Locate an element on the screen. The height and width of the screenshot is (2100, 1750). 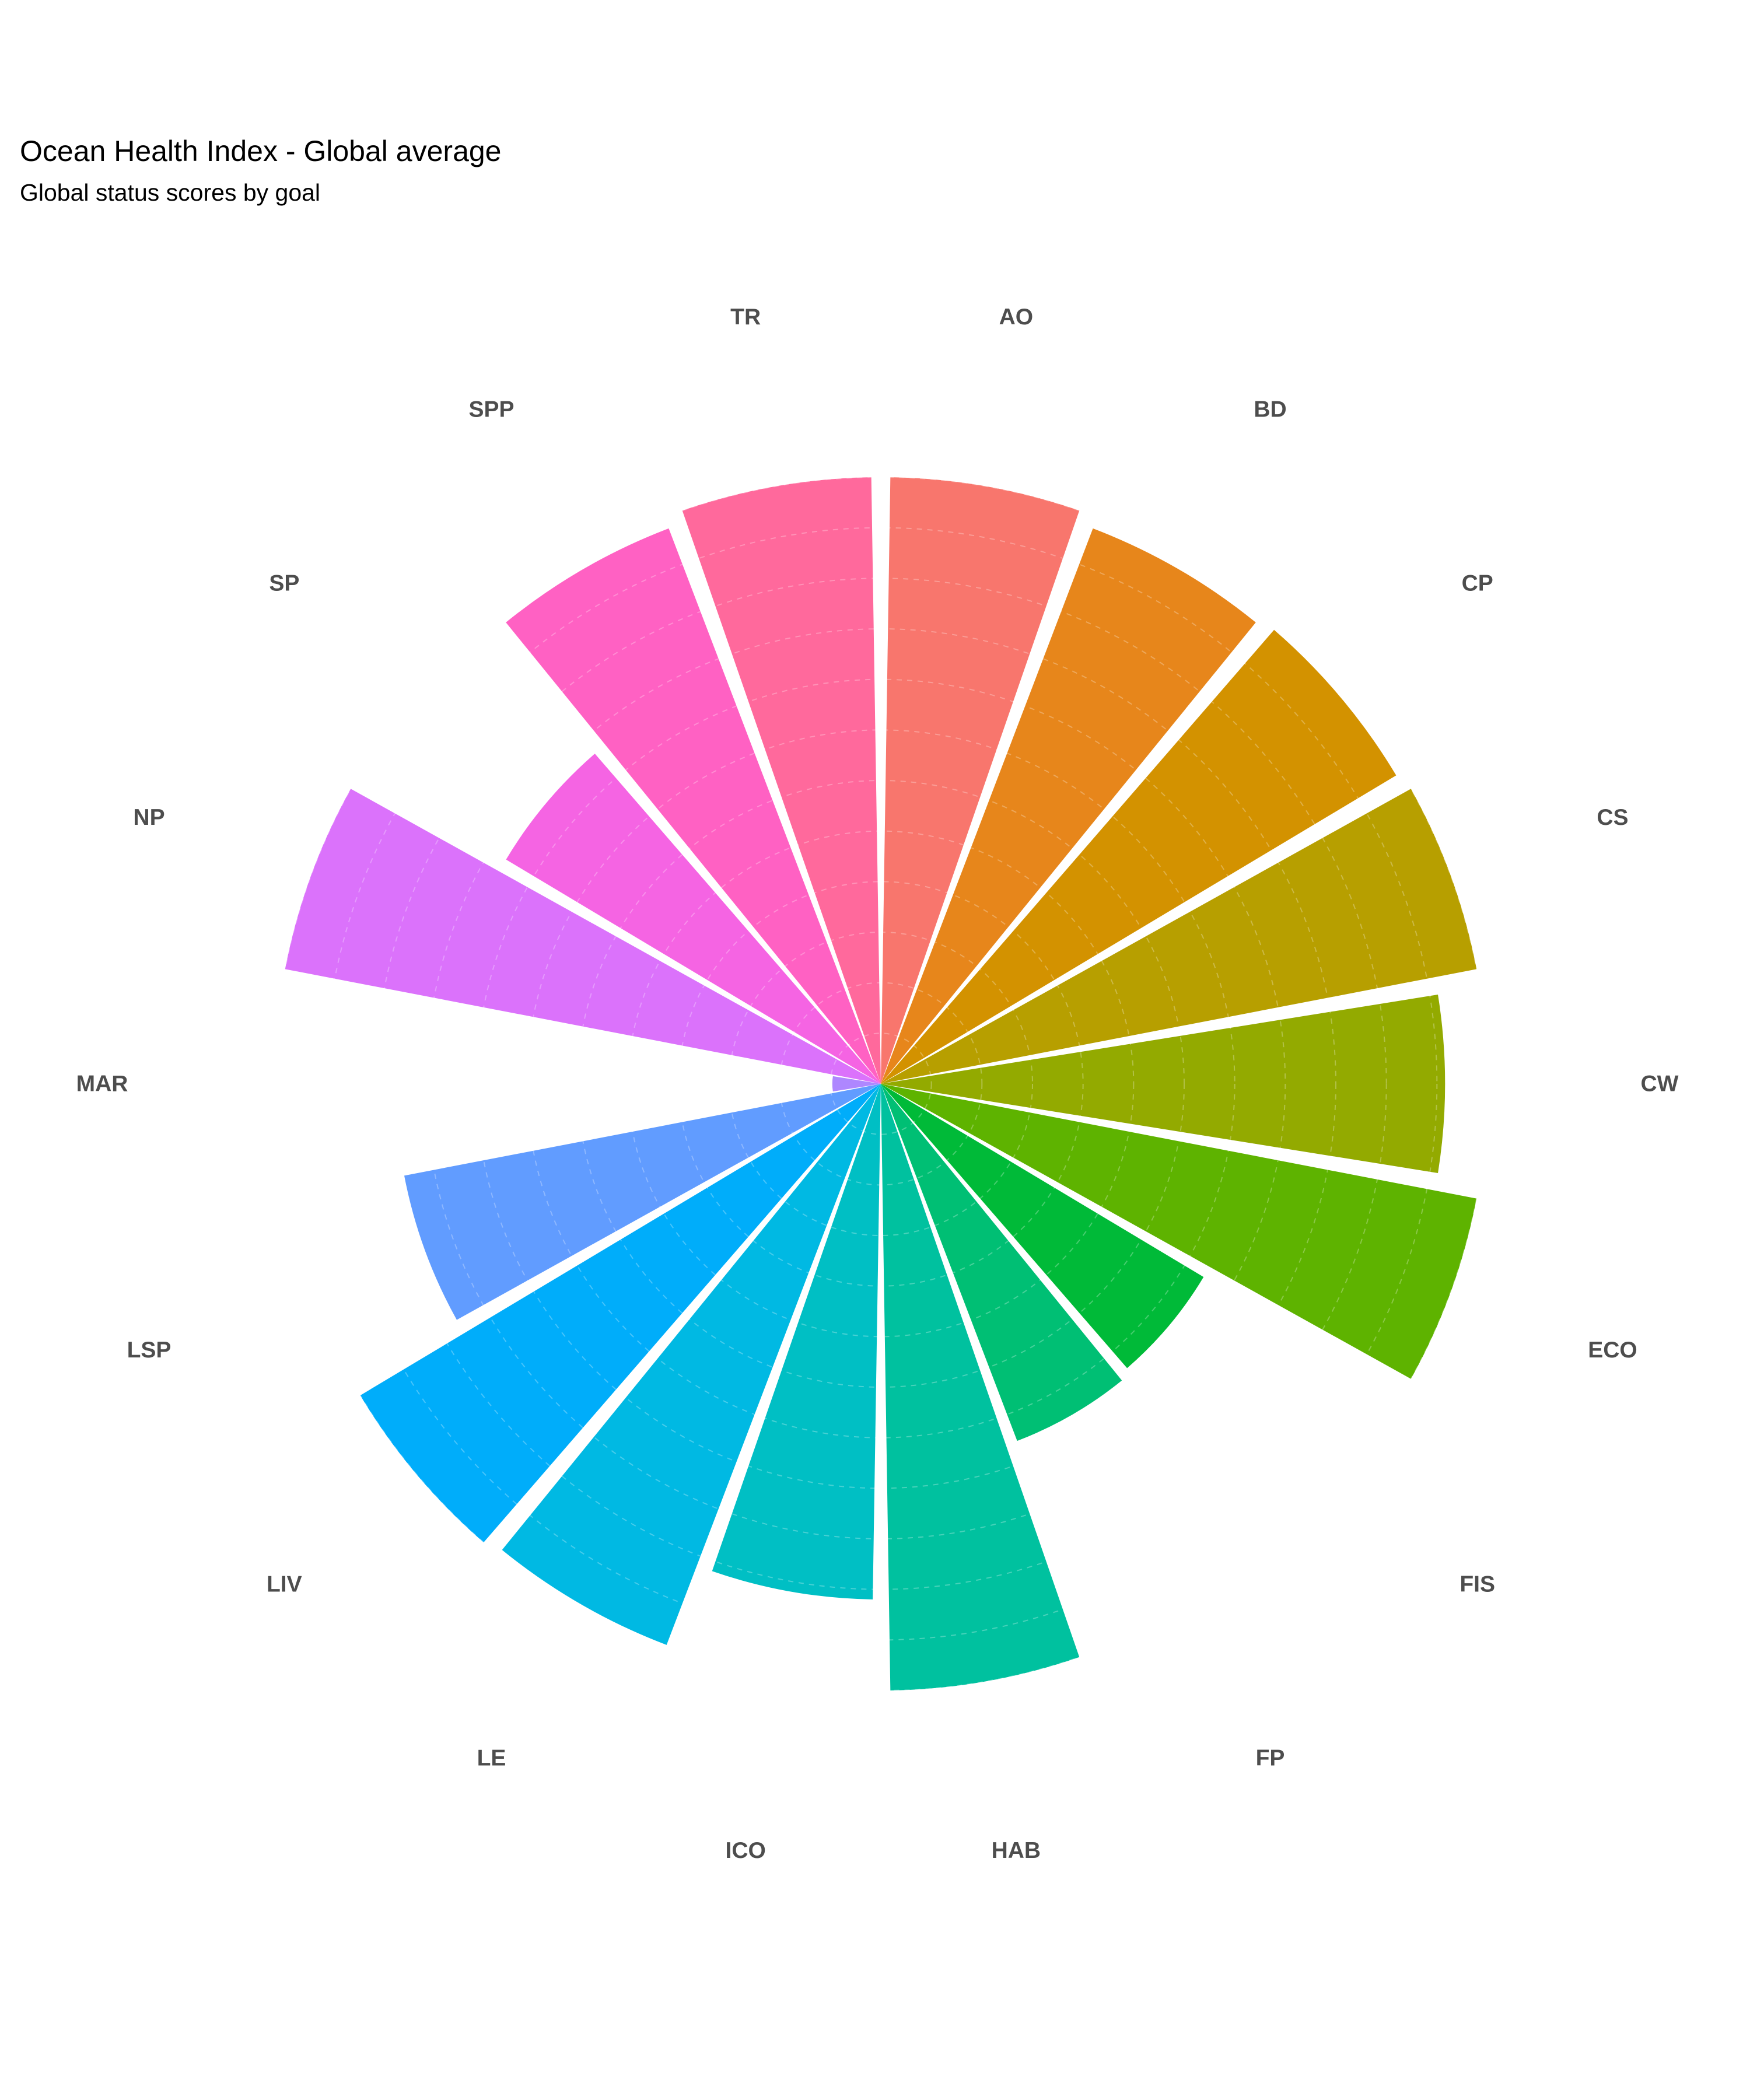
tick-label-mar: MAR is located at coordinates (102, 1084).